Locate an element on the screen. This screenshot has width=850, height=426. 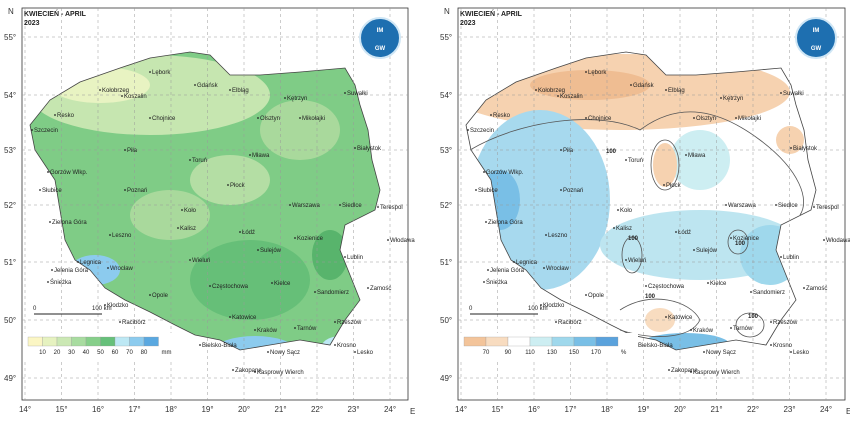
city-label: Płock is located at coordinates (674, 186).